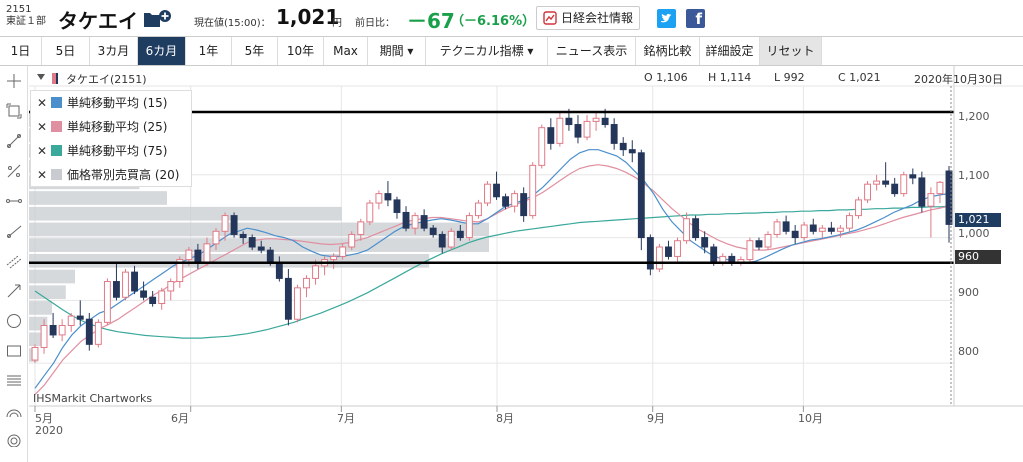  What do you see at coordinates (14, 141) in the screenshot?
I see `trendline-icon` at bounding box center [14, 141].